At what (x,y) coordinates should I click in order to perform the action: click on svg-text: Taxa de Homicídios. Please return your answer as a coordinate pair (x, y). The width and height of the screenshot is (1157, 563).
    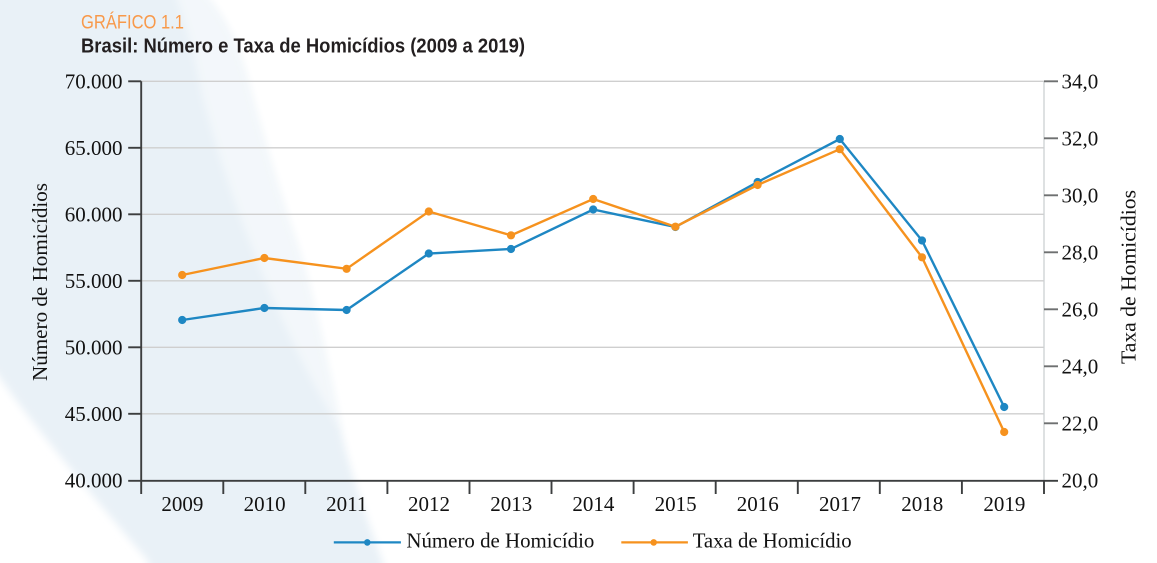
    Looking at the image, I should click on (1129, 277).